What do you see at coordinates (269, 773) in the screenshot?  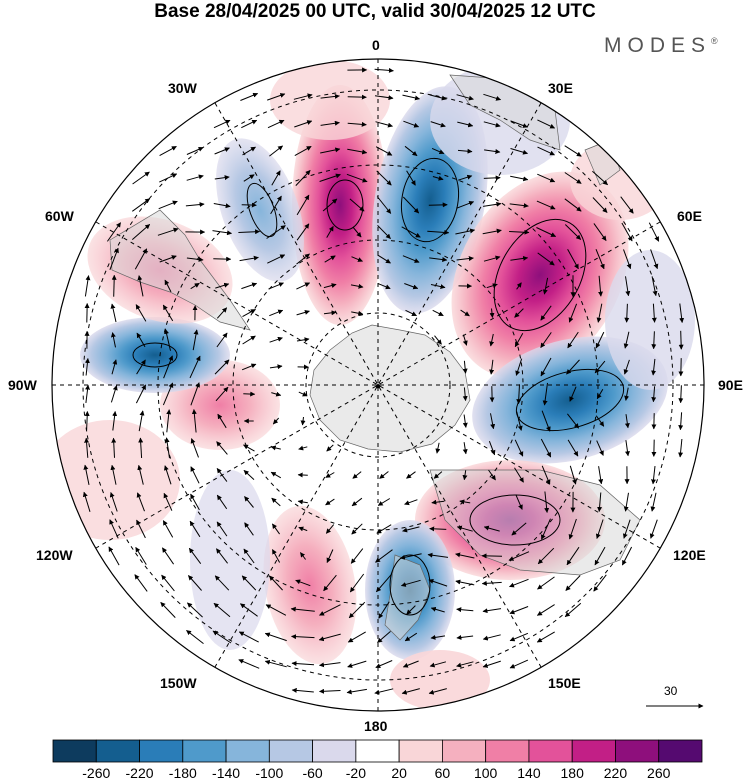 I see `colorbar-label: -100` at bounding box center [269, 773].